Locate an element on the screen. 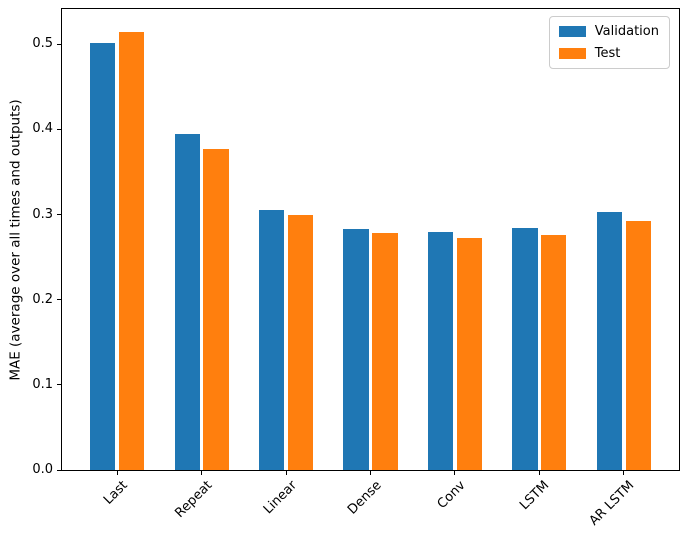 This screenshot has height=544, width=691. y-tick-label: 0.2 is located at coordinates (42, 299).